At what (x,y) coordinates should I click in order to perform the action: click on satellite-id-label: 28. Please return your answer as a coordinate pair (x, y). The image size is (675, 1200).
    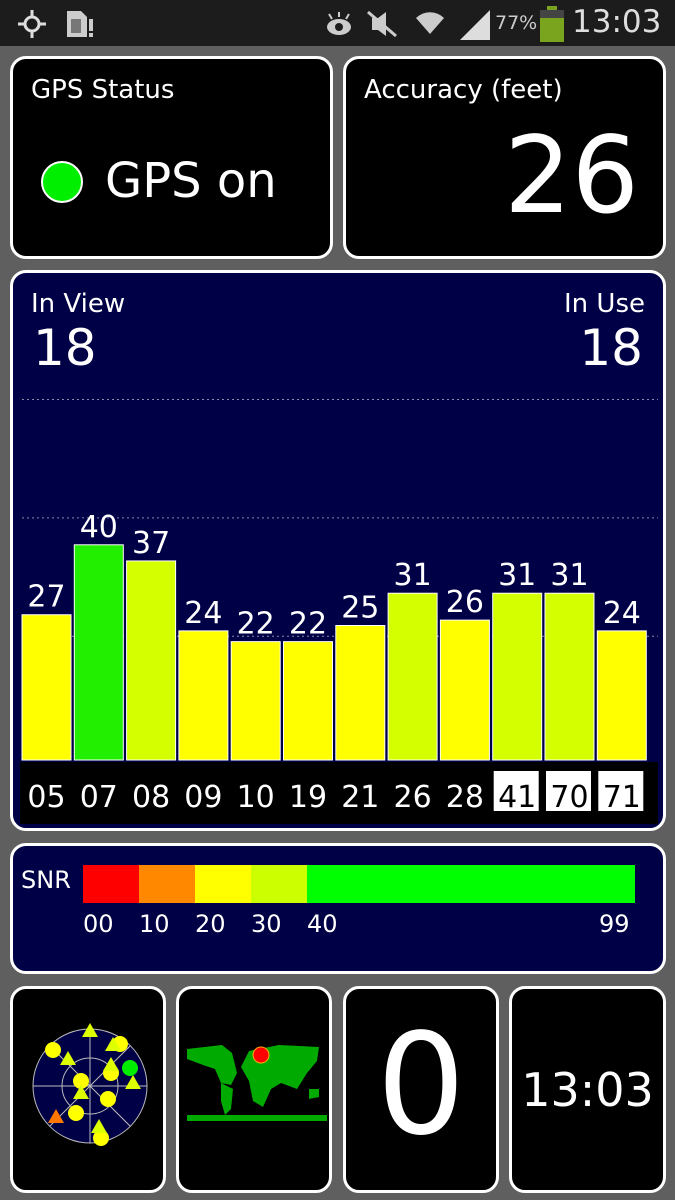
    Looking at the image, I should click on (465, 797).